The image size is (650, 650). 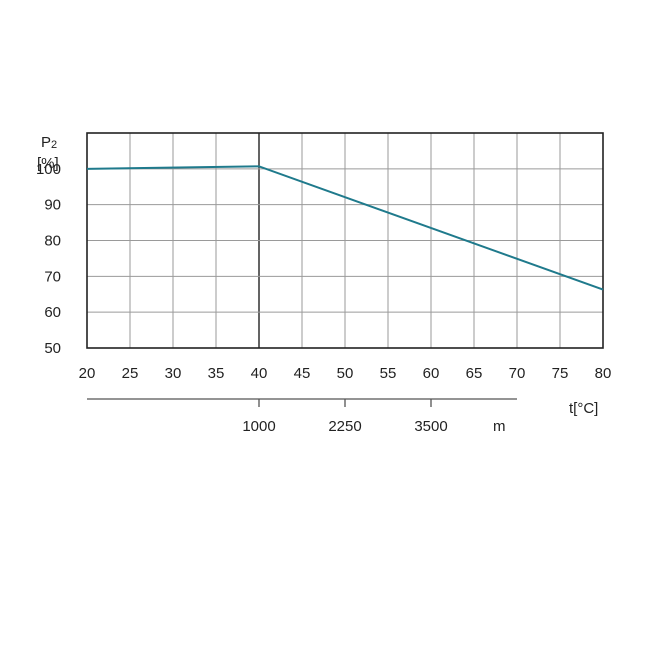 What do you see at coordinates (345, 417) in the screenshot?
I see `altitude-tick-labels: 1000 2250 3500` at bounding box center [345, 417].